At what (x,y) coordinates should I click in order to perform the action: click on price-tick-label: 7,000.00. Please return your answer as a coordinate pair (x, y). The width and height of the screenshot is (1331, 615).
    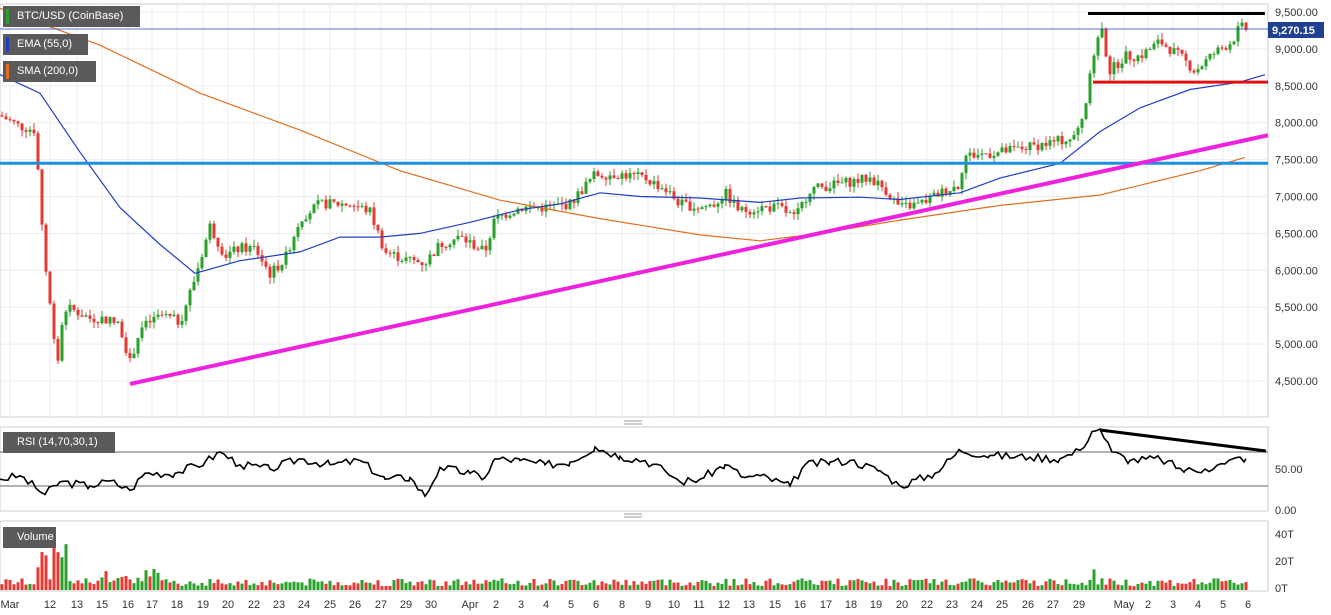
    Looking at the image, I should click on (1296, 198).